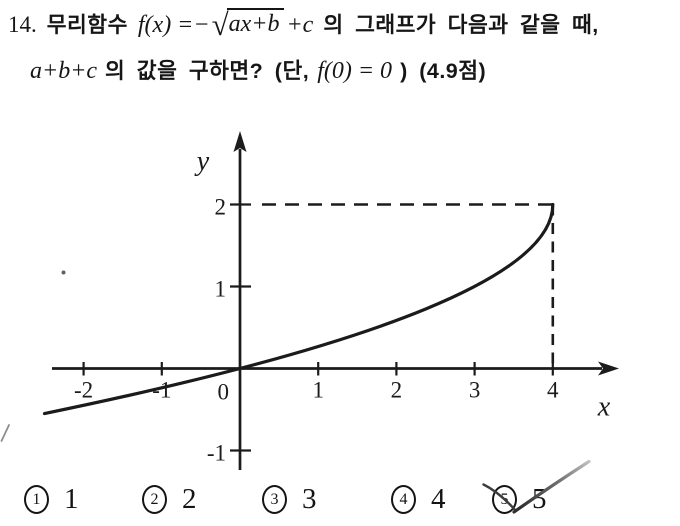  What do you see at coordinates (220, 24) in the screenshot?
I see `sqrt-sign-icon: √` at bounding box center [220, 24].